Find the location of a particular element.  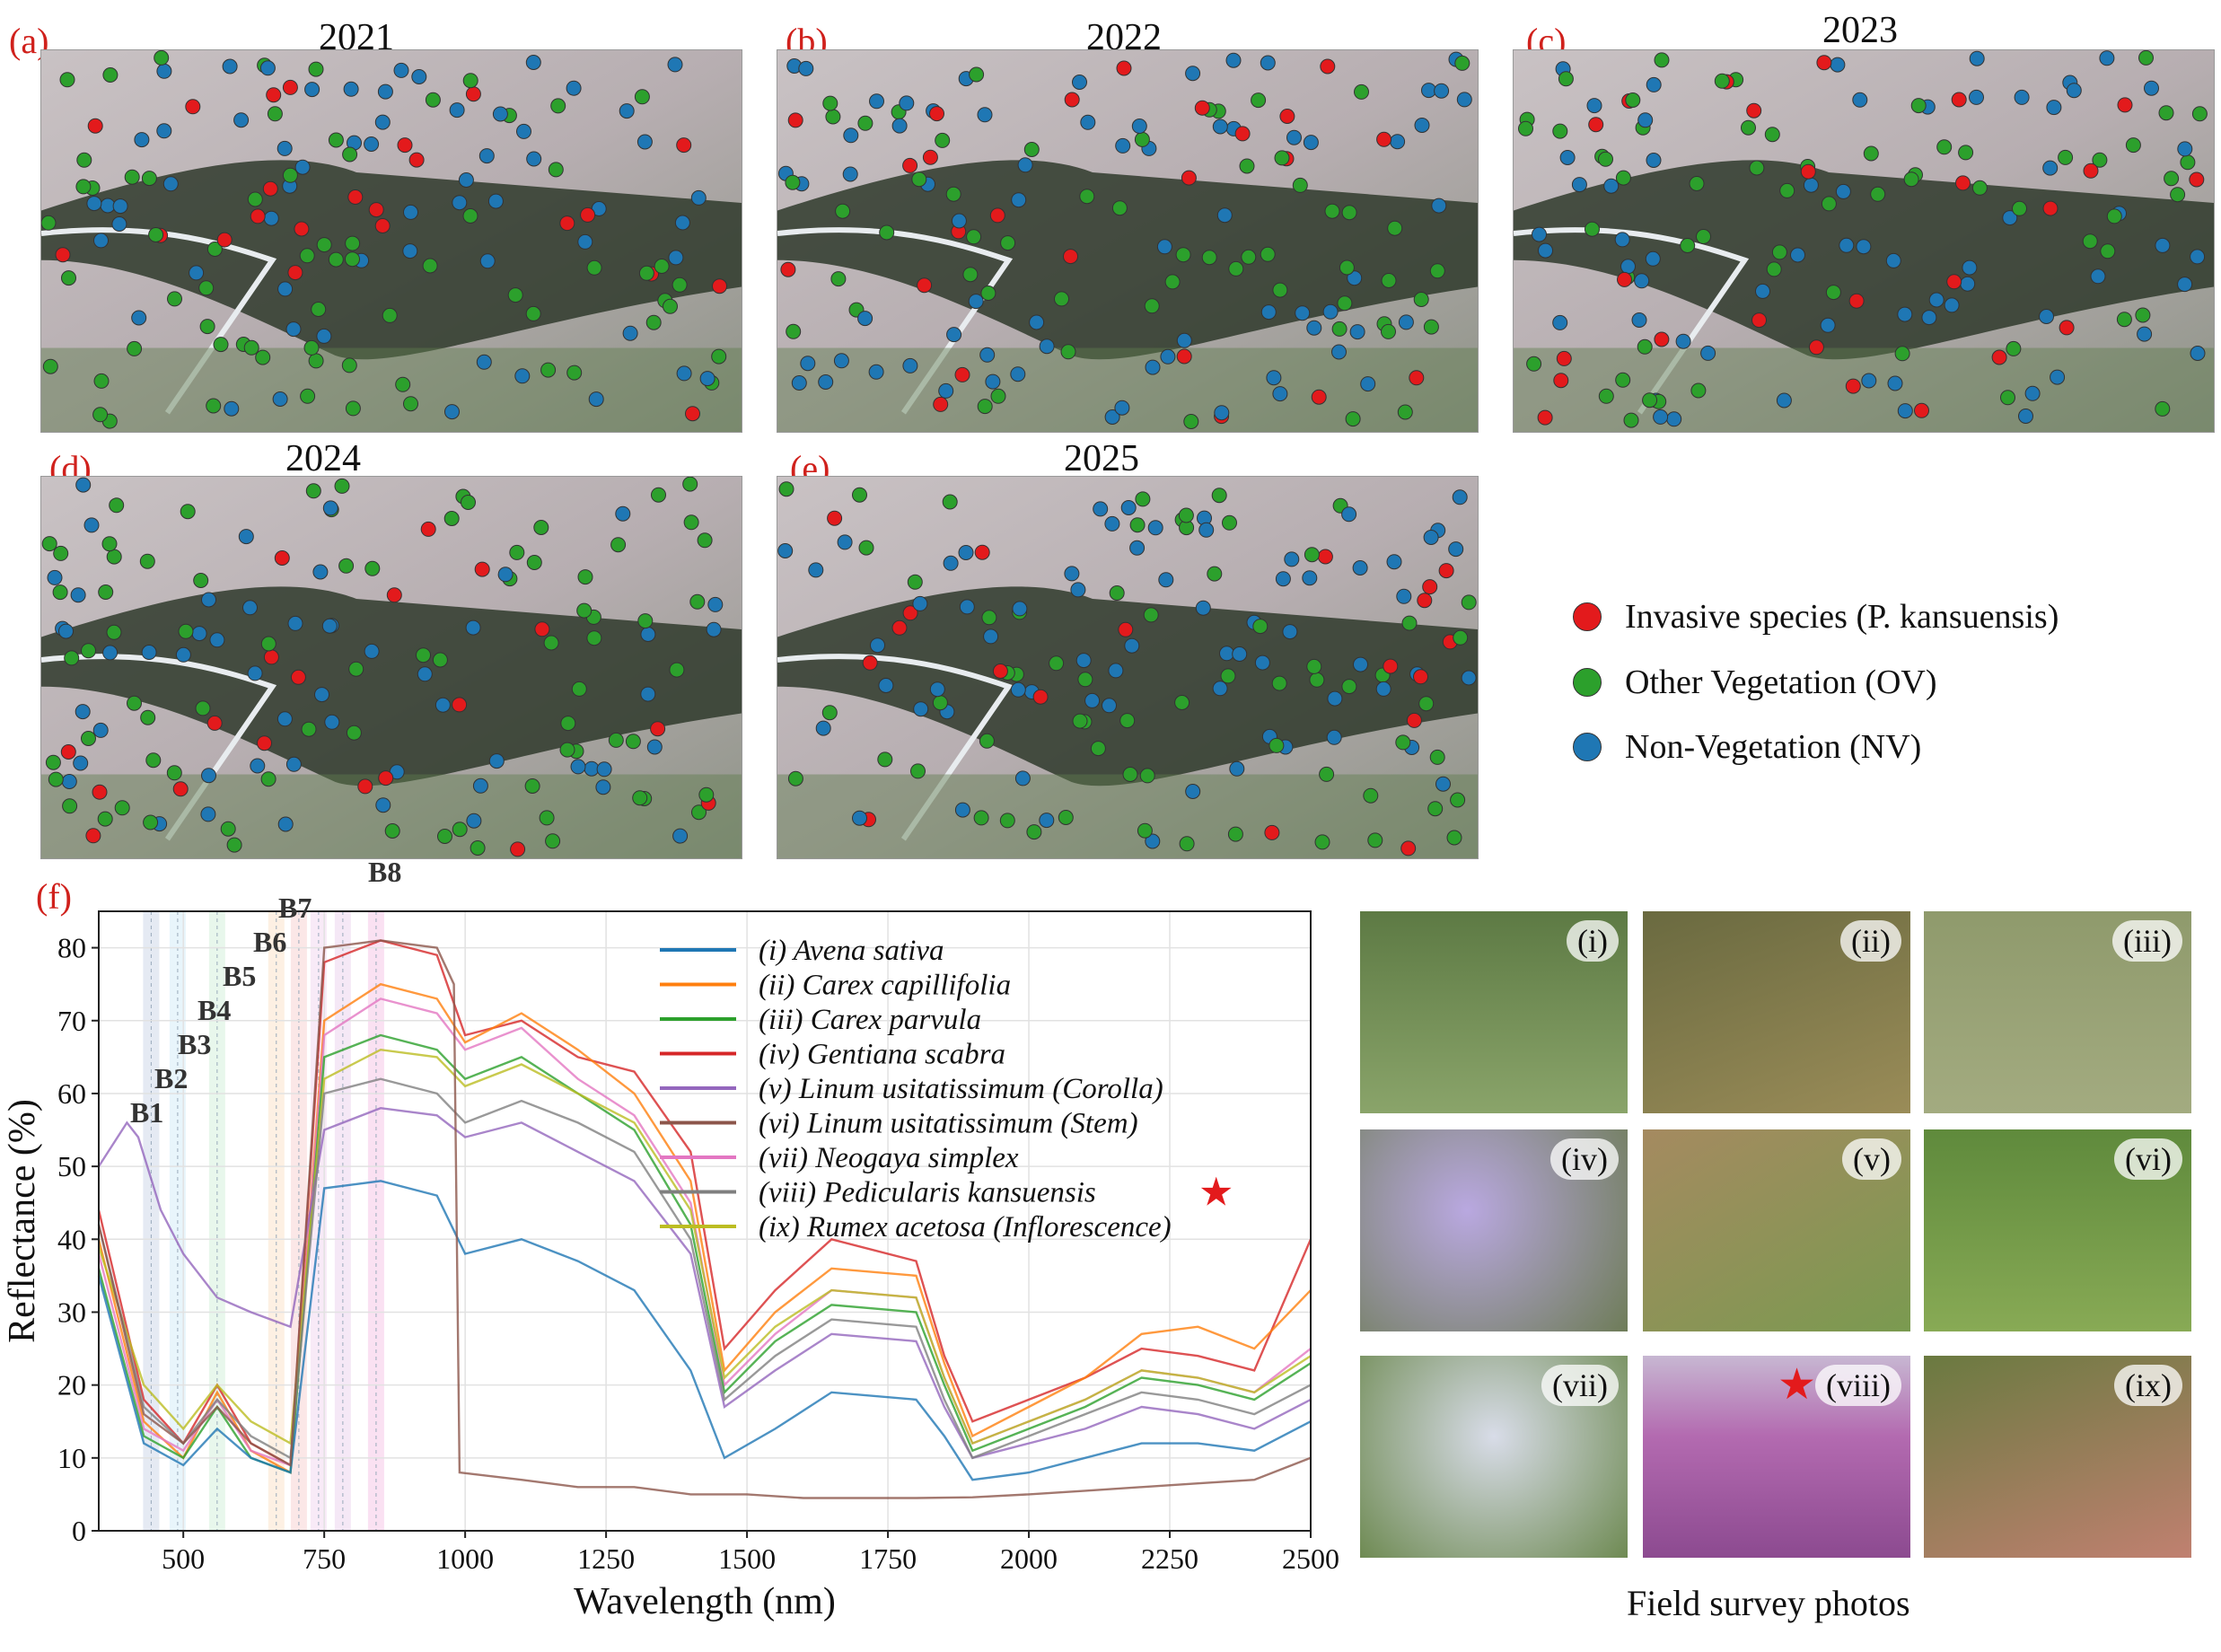

series-legend-label: (i) Avena sativa is located at coordinates (851, 951).